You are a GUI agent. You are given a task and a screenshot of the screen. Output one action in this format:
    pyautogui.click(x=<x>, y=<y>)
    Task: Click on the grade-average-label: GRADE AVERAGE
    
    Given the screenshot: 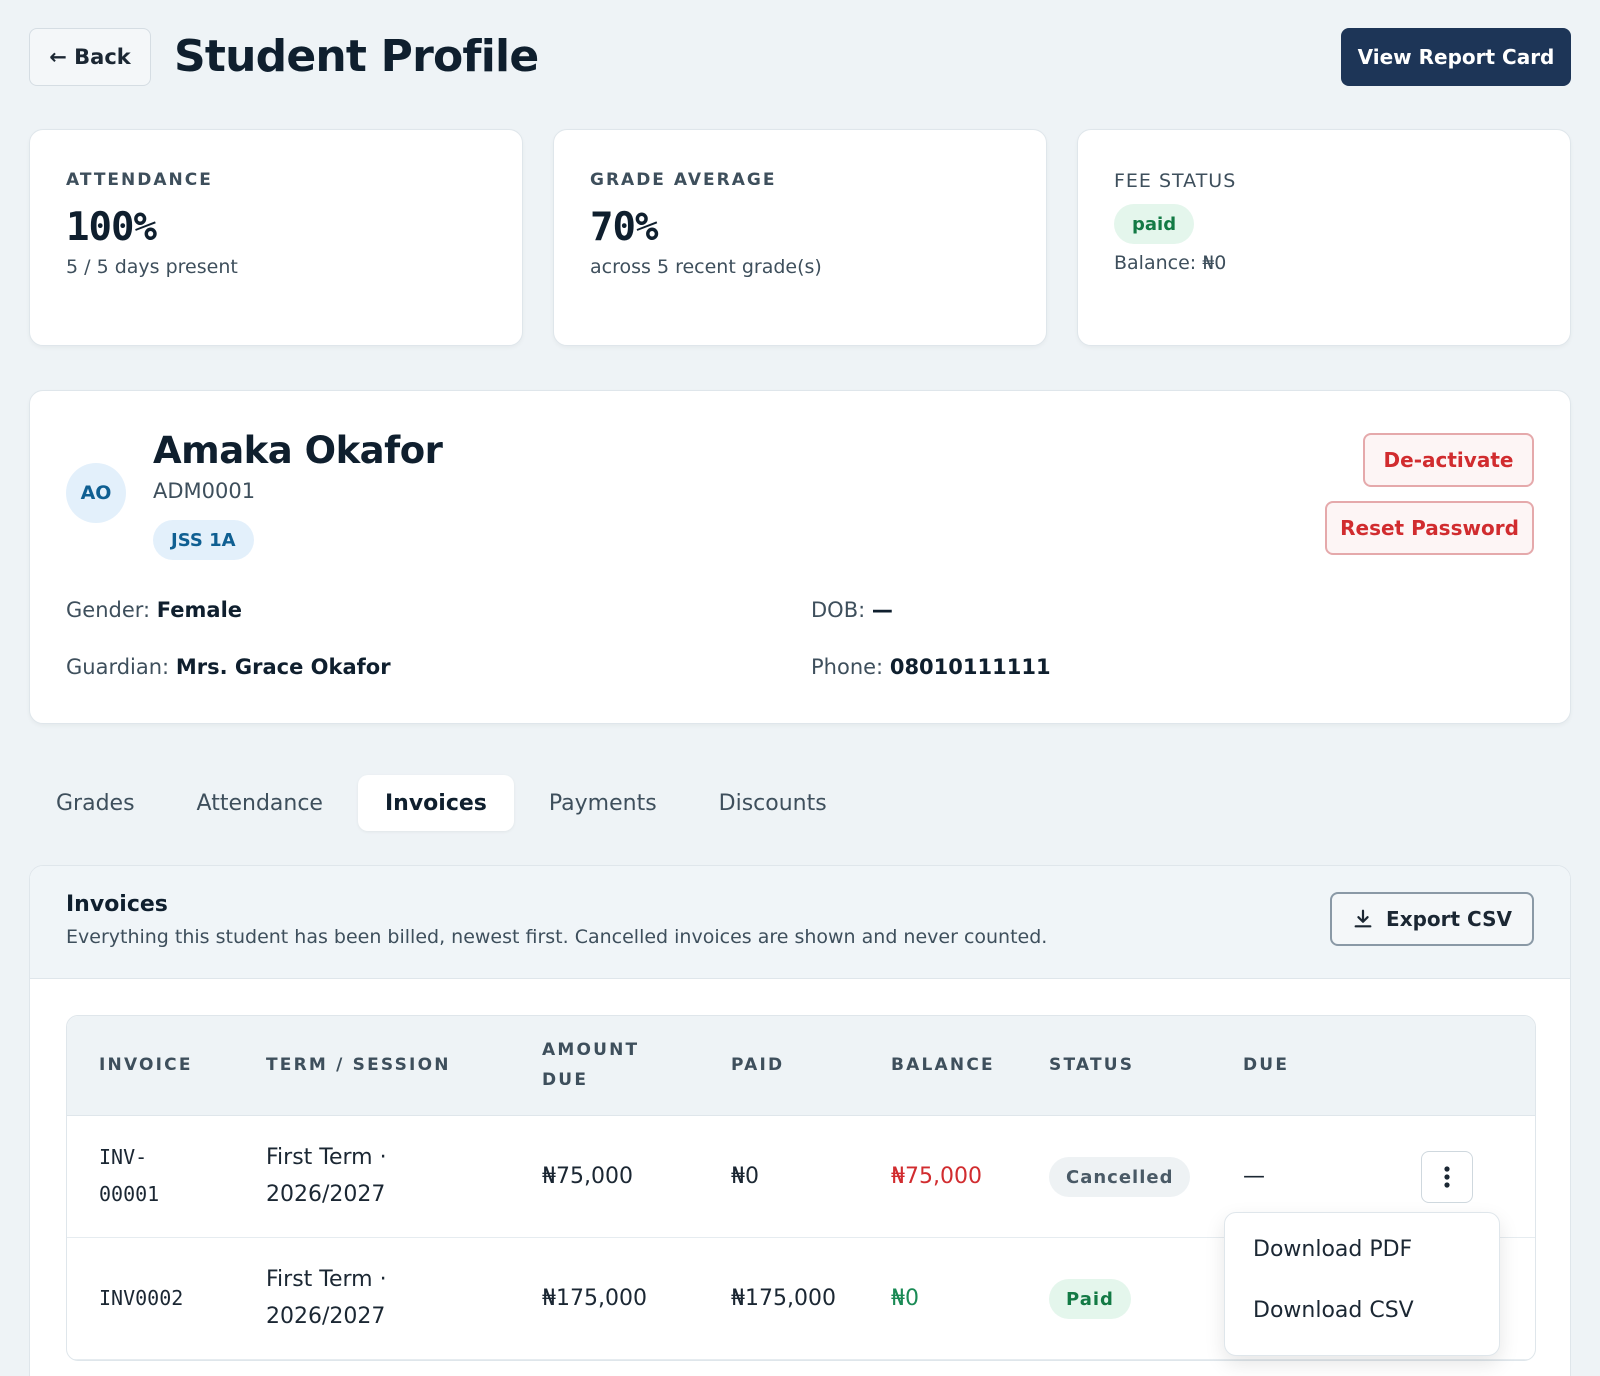 What is the action you would take?
    pyautogui.click(x=683, y=180)
    